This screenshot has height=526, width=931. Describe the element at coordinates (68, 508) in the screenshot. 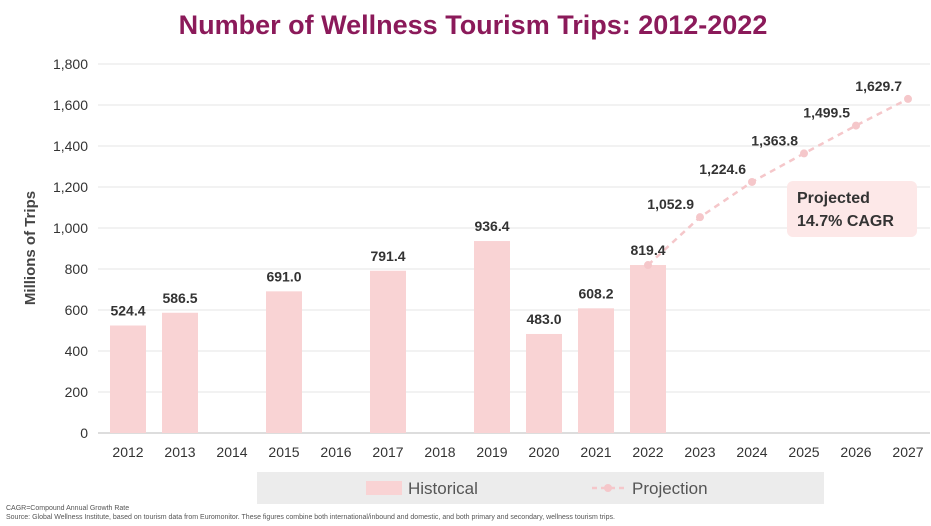

I see `footnote-cagr: CAGR=Compound Annual Growth Rate` at that location.